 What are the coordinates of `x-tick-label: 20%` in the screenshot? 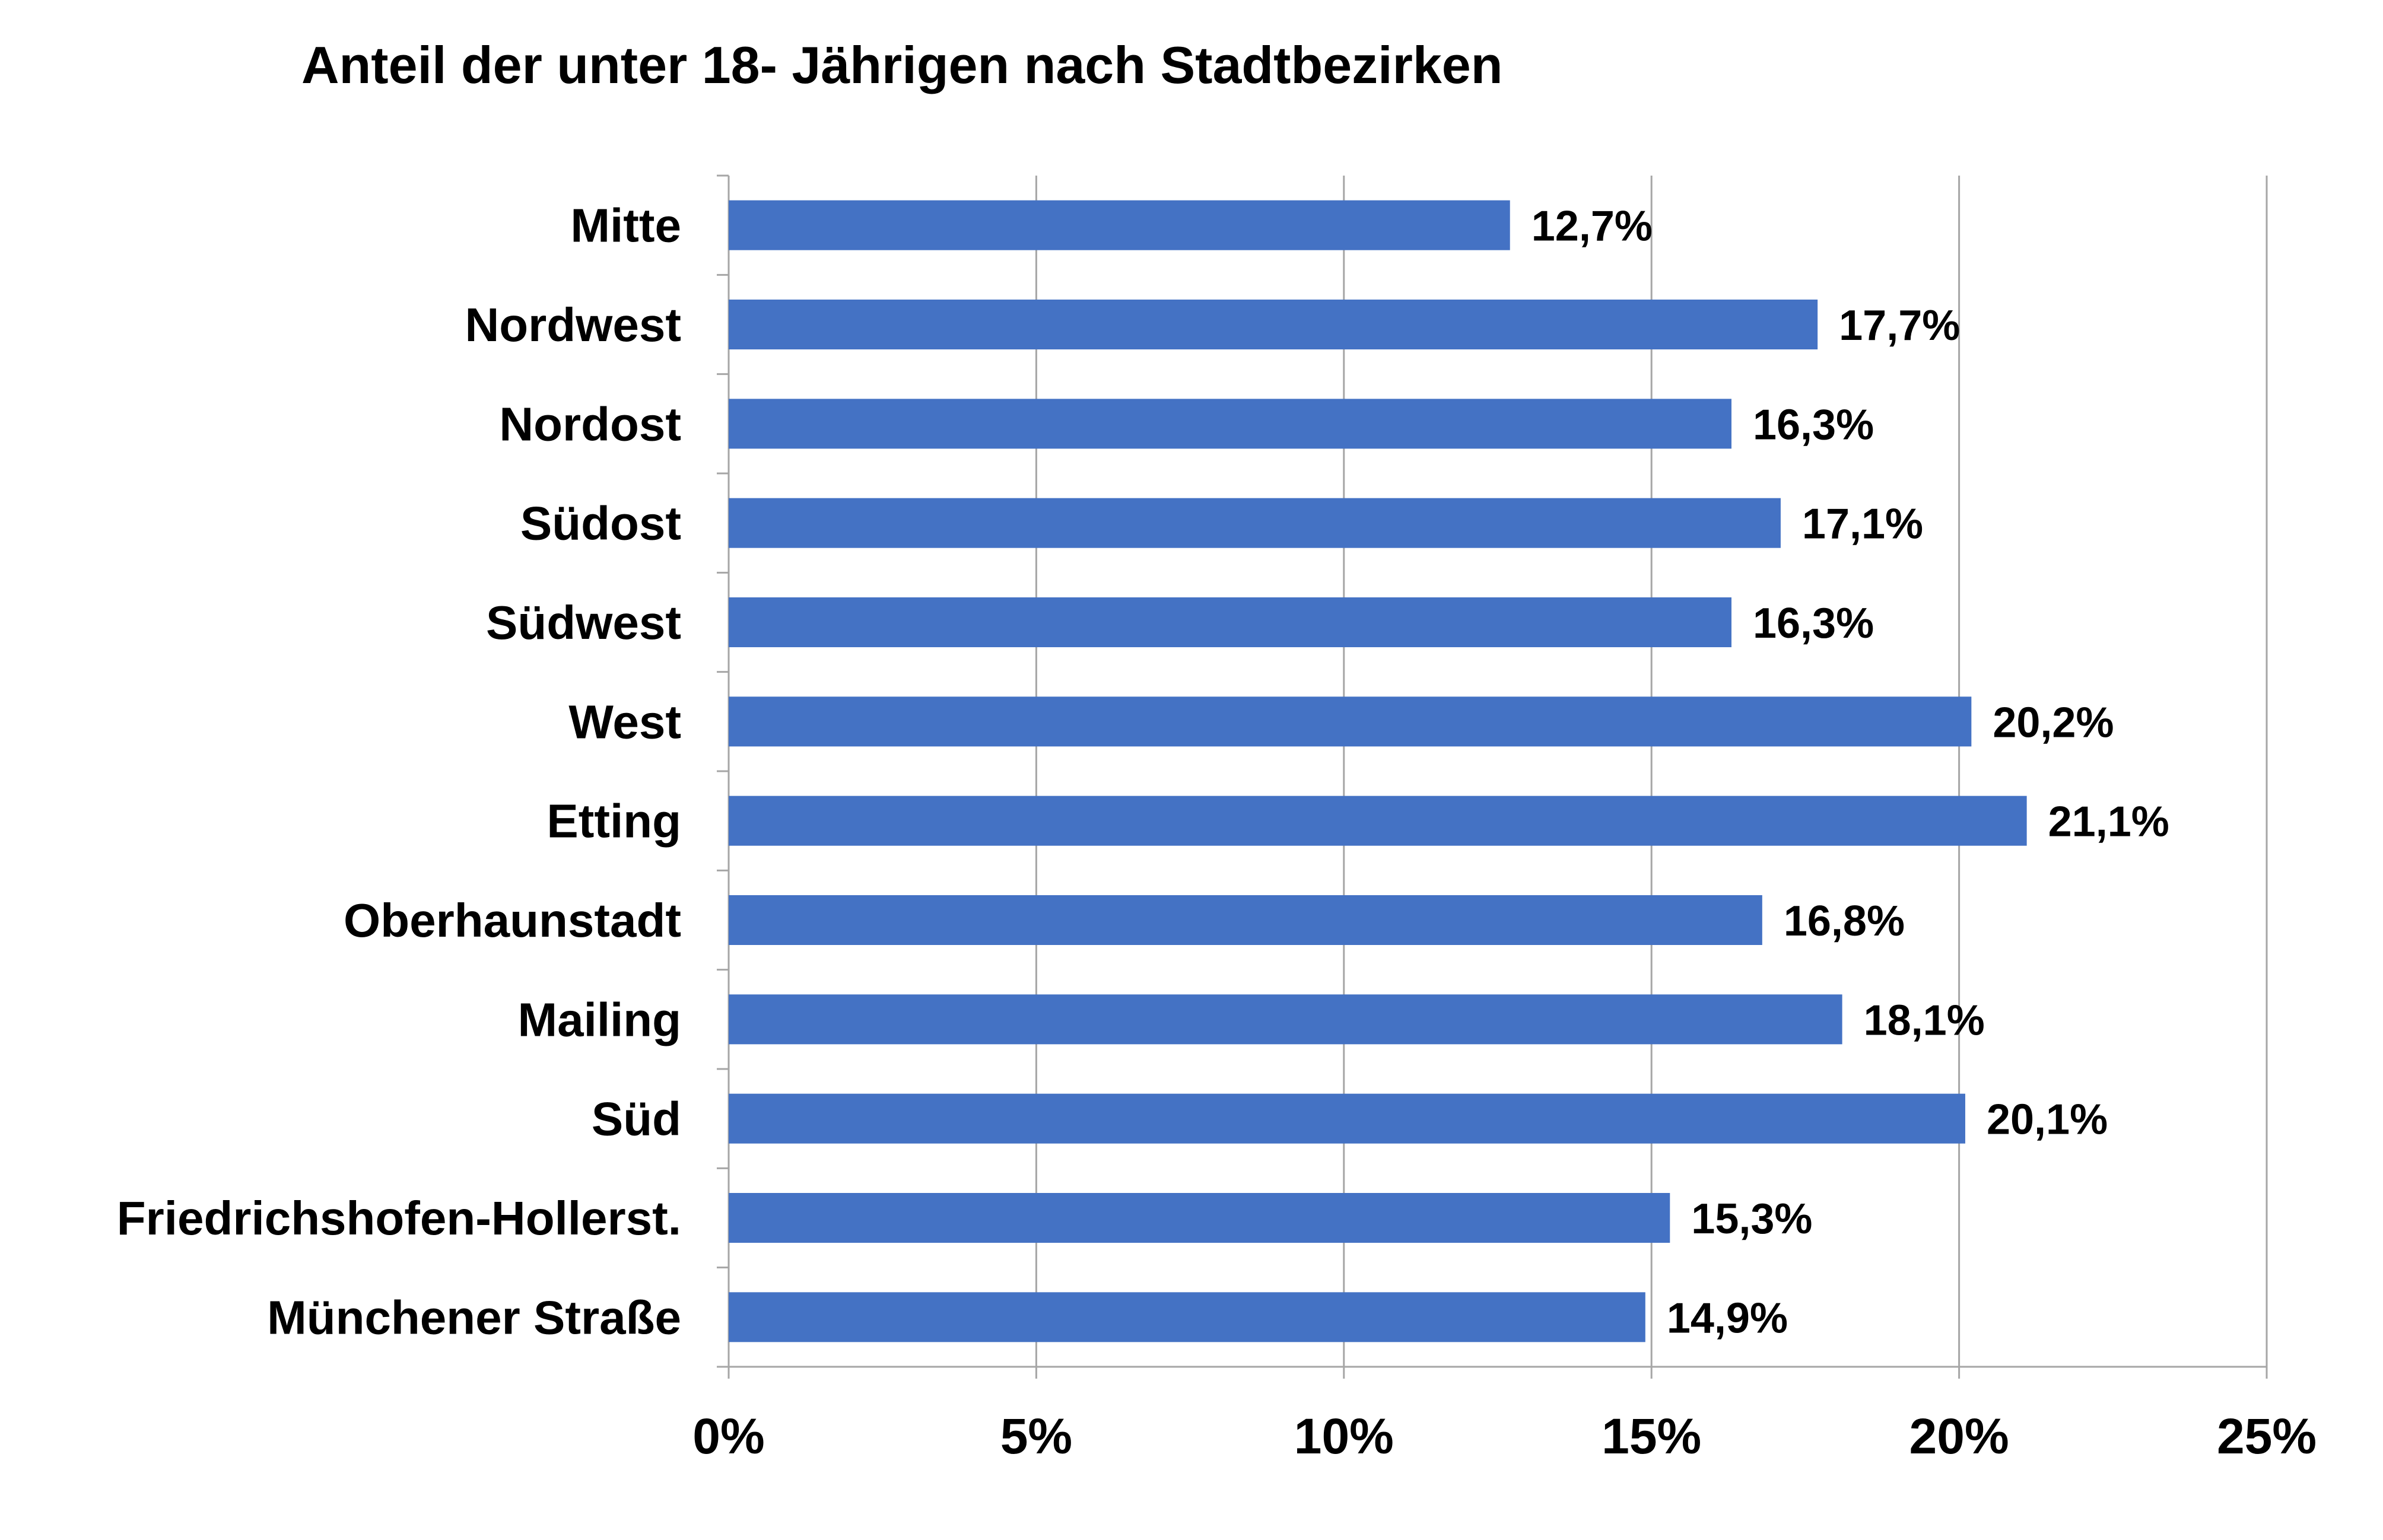 It's located at (1959, 1436).